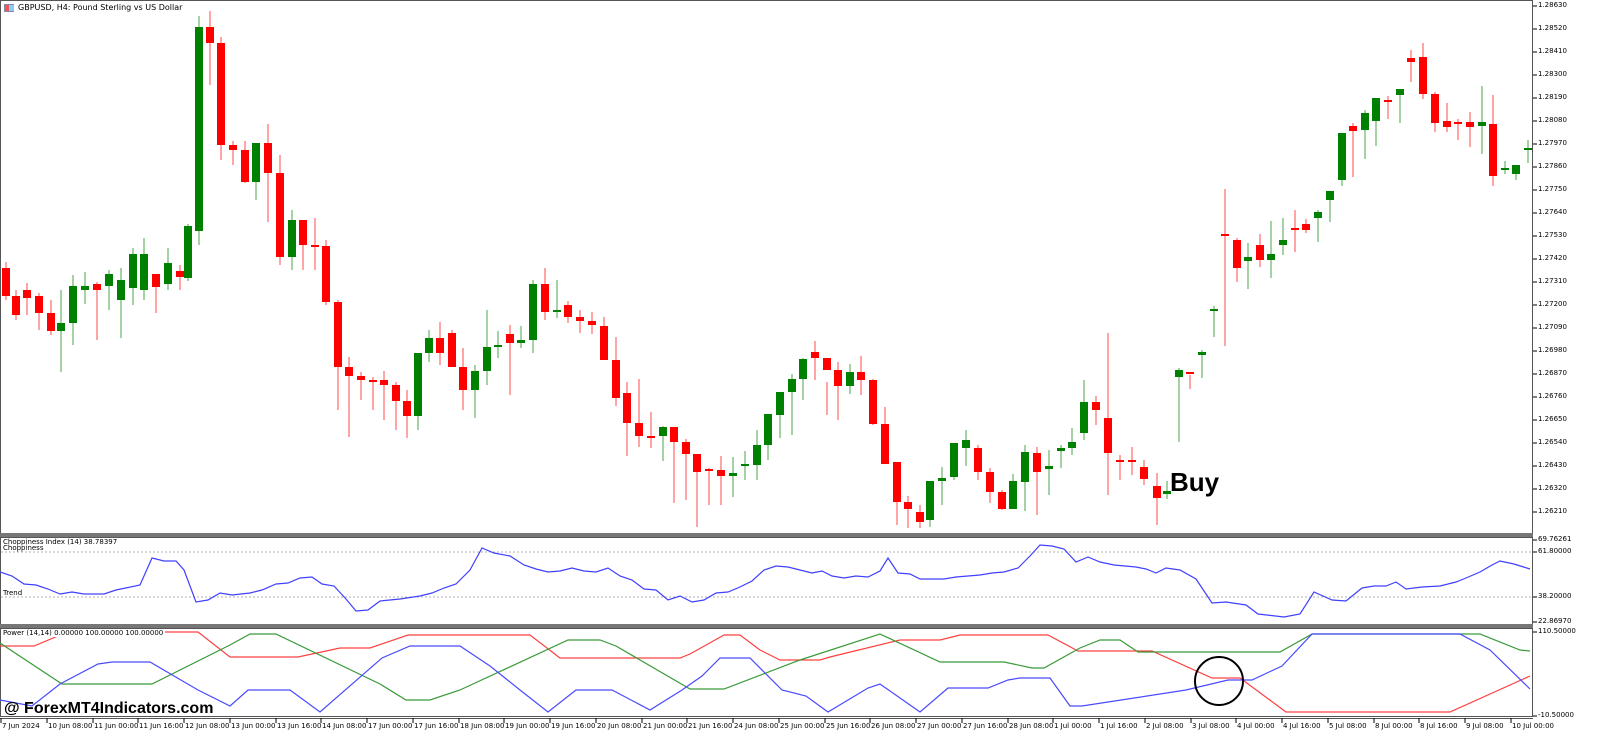  I want to click on axis-label: 110.50000, so click(1557, 631).